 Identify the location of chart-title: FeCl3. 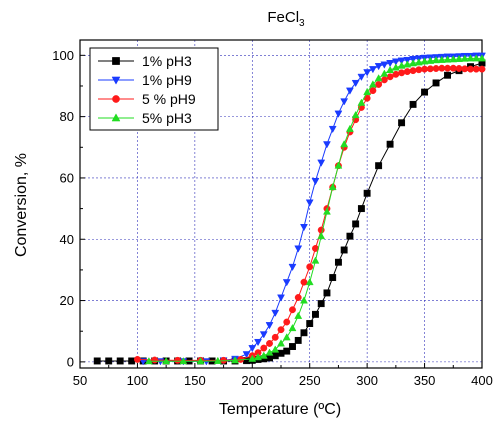
(286, 19).